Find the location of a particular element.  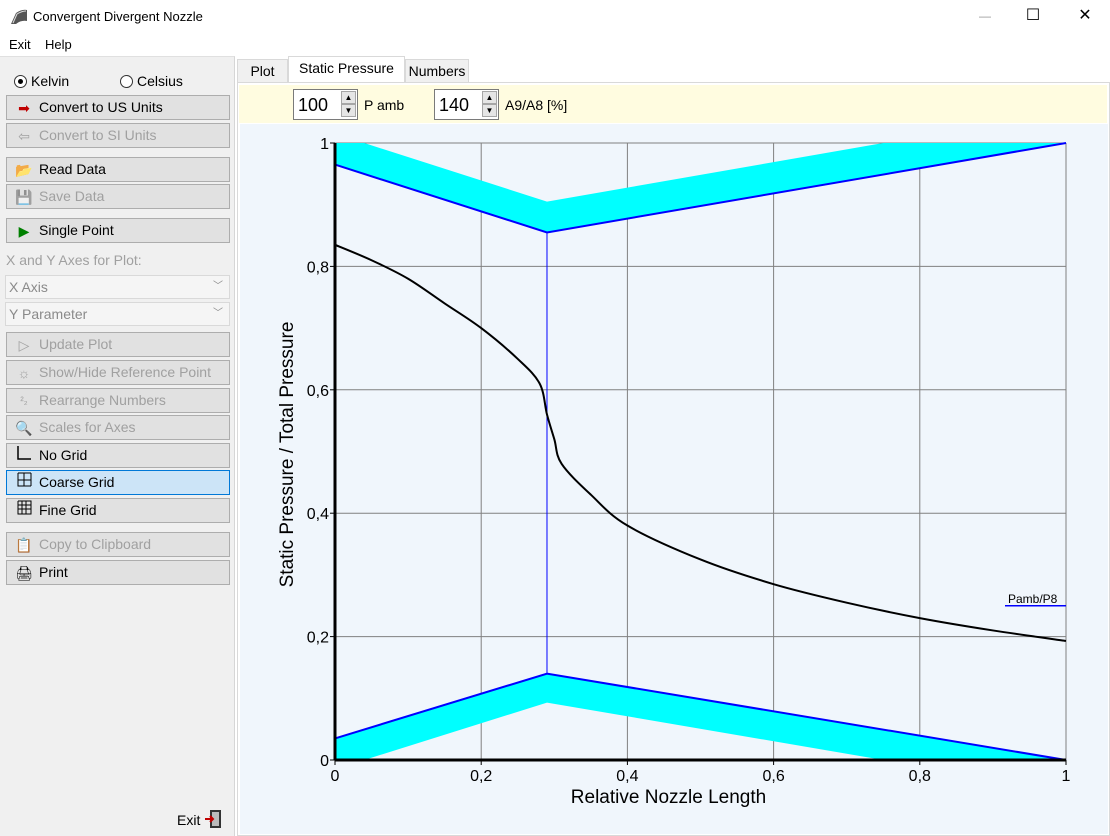

menu-bar: Exit Help is located at coordinates (555, 44).